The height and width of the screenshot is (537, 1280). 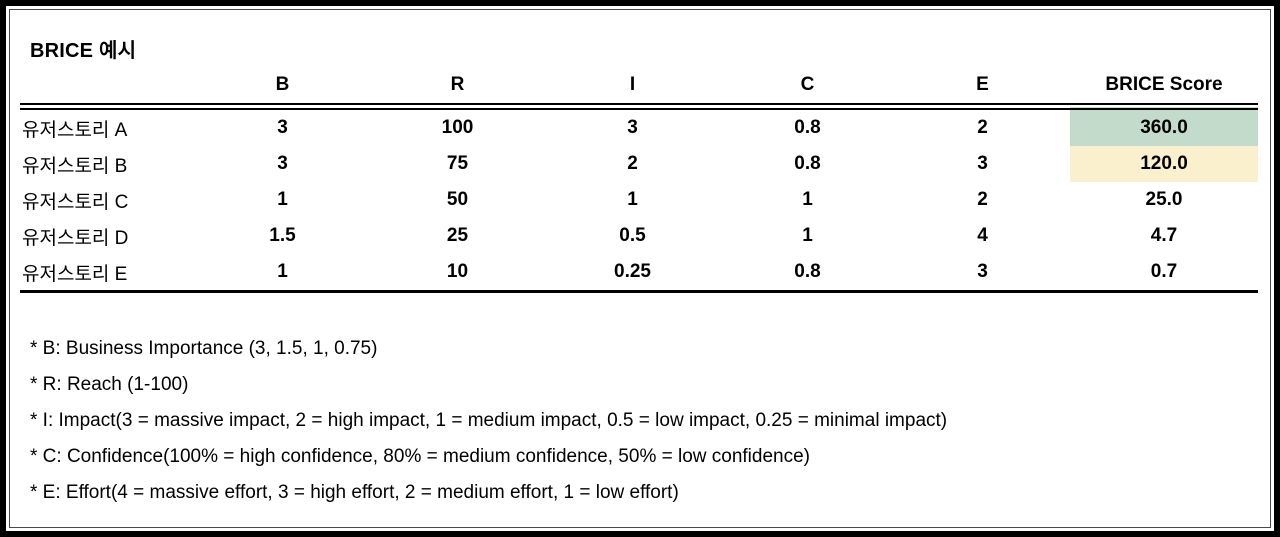 I want to click on table-row: 유저스토리 B 3 75 2 0.8 3 120.0, so click(x=639, y=164).